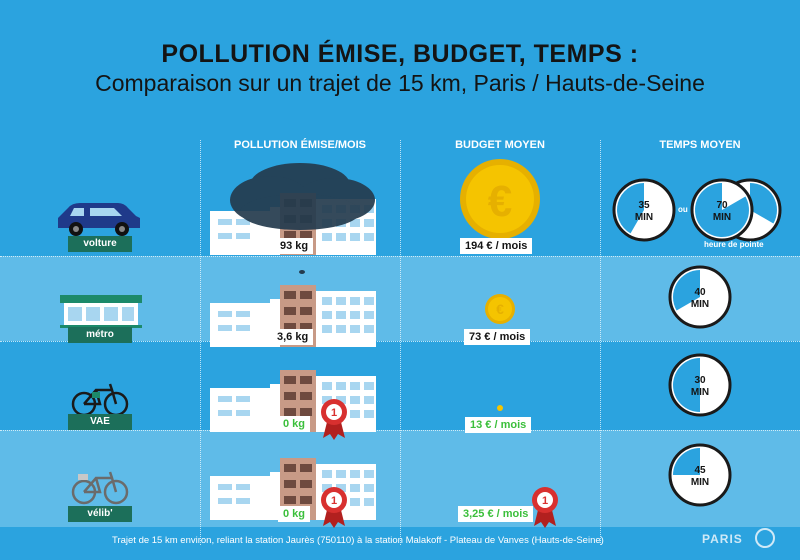  What do you see at coordinates (498, 425) in the screenshot?
I see `budget-value-vae: 13 € / mois` at bounding box center [498, 425].